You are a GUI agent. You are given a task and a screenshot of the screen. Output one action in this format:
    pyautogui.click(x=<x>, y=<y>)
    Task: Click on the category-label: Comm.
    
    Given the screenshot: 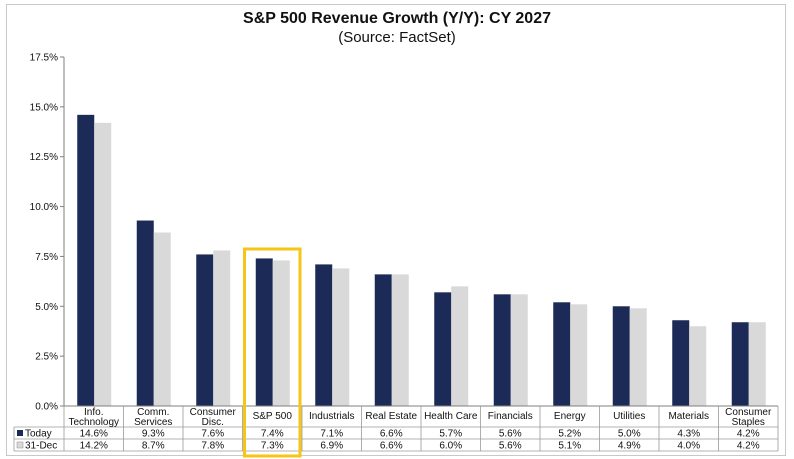 What is the action you would take?
    pyautogui.click(x=153, y=412)
    